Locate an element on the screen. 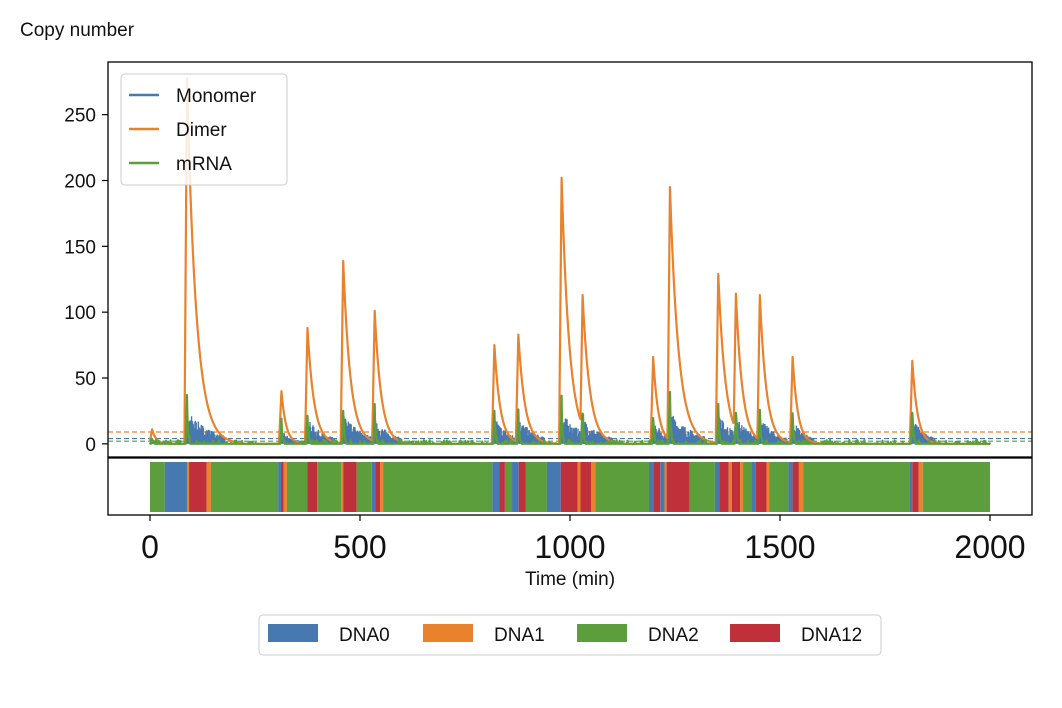  legend-label-dna2: DNA2 is located at coordinates (673, 635).